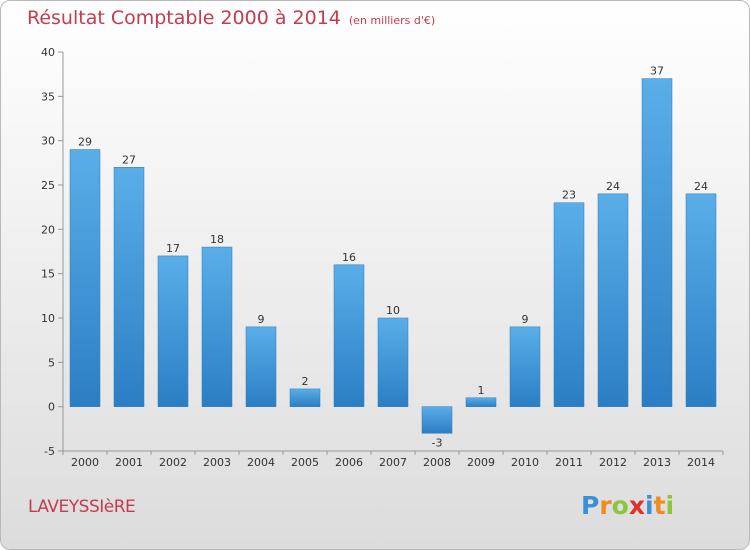 The height and width of the screenshot is (550, 750). What do you see at coordinates (82, 507) in the screenshot?
I see `commune-name: LAVEYSSIèRE` at bounding box center [82, 507].